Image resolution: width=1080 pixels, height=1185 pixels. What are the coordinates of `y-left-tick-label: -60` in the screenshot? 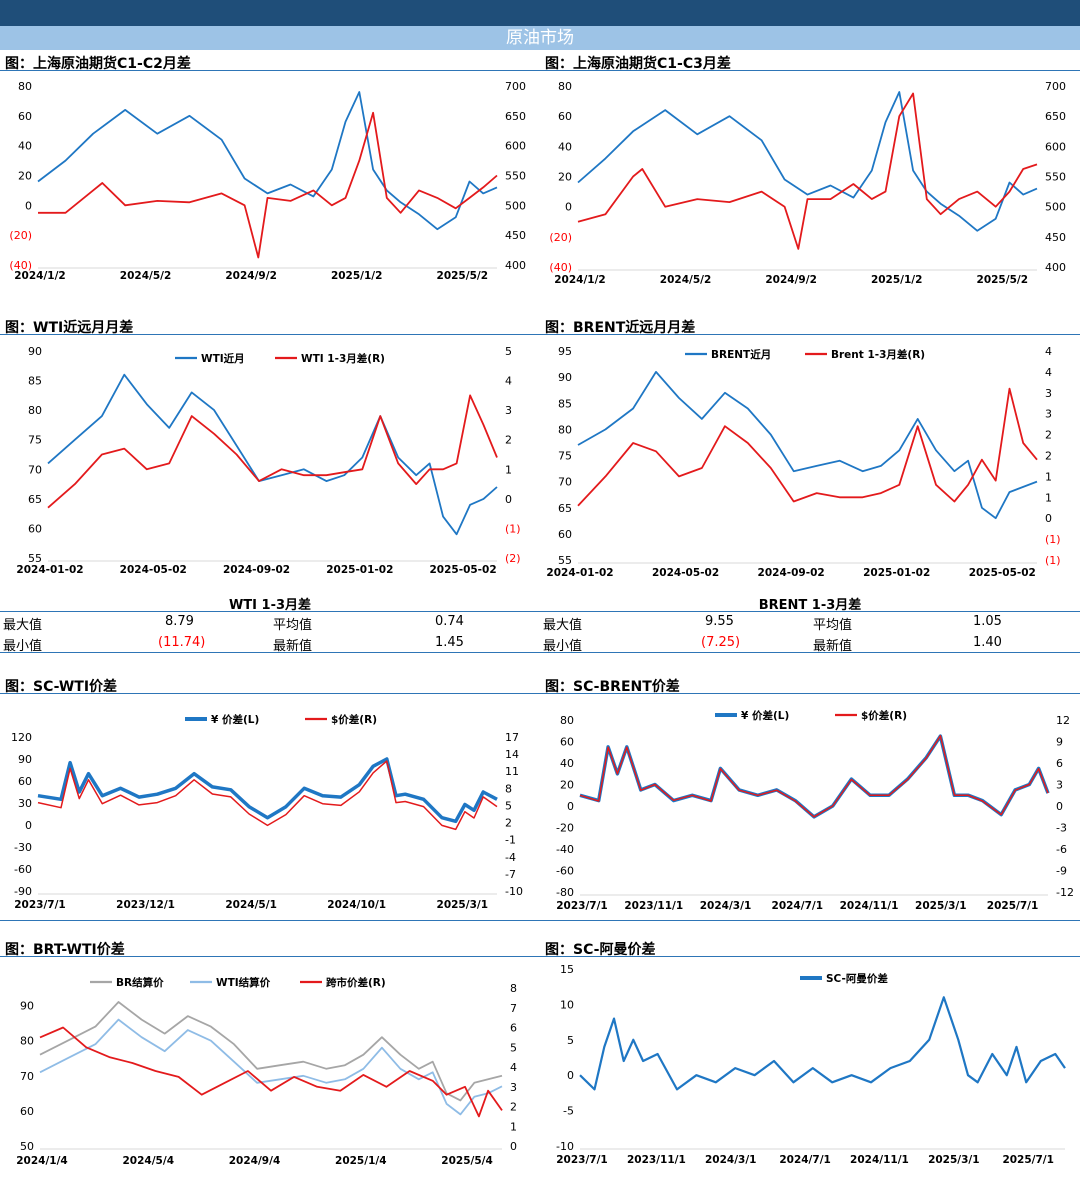 It's located at (23, 869).